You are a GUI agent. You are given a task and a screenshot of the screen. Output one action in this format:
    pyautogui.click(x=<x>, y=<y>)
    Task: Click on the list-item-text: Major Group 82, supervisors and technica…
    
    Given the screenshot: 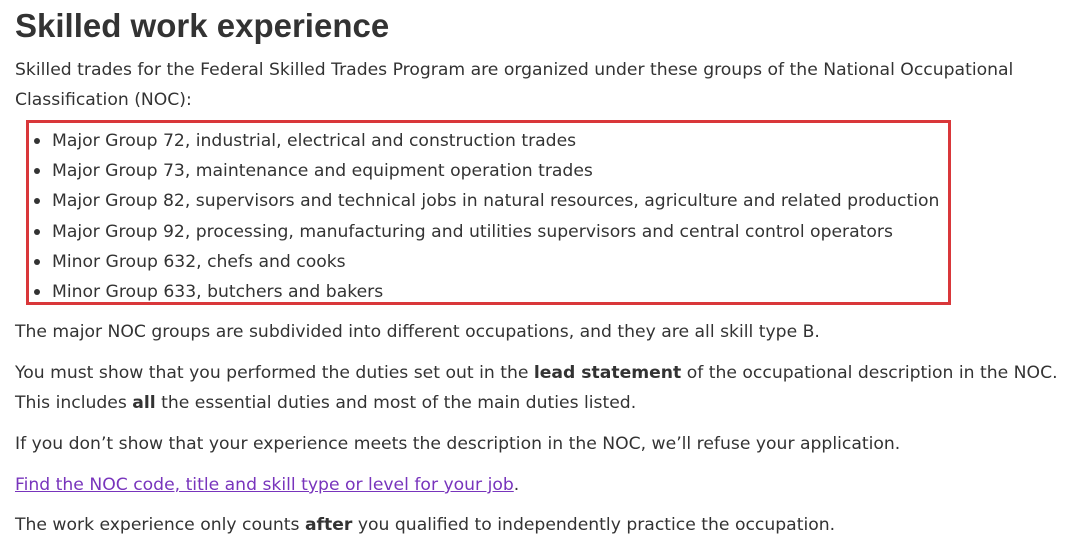 What is the action you would take?
    pyautogui.click(x=496, y=201)
    